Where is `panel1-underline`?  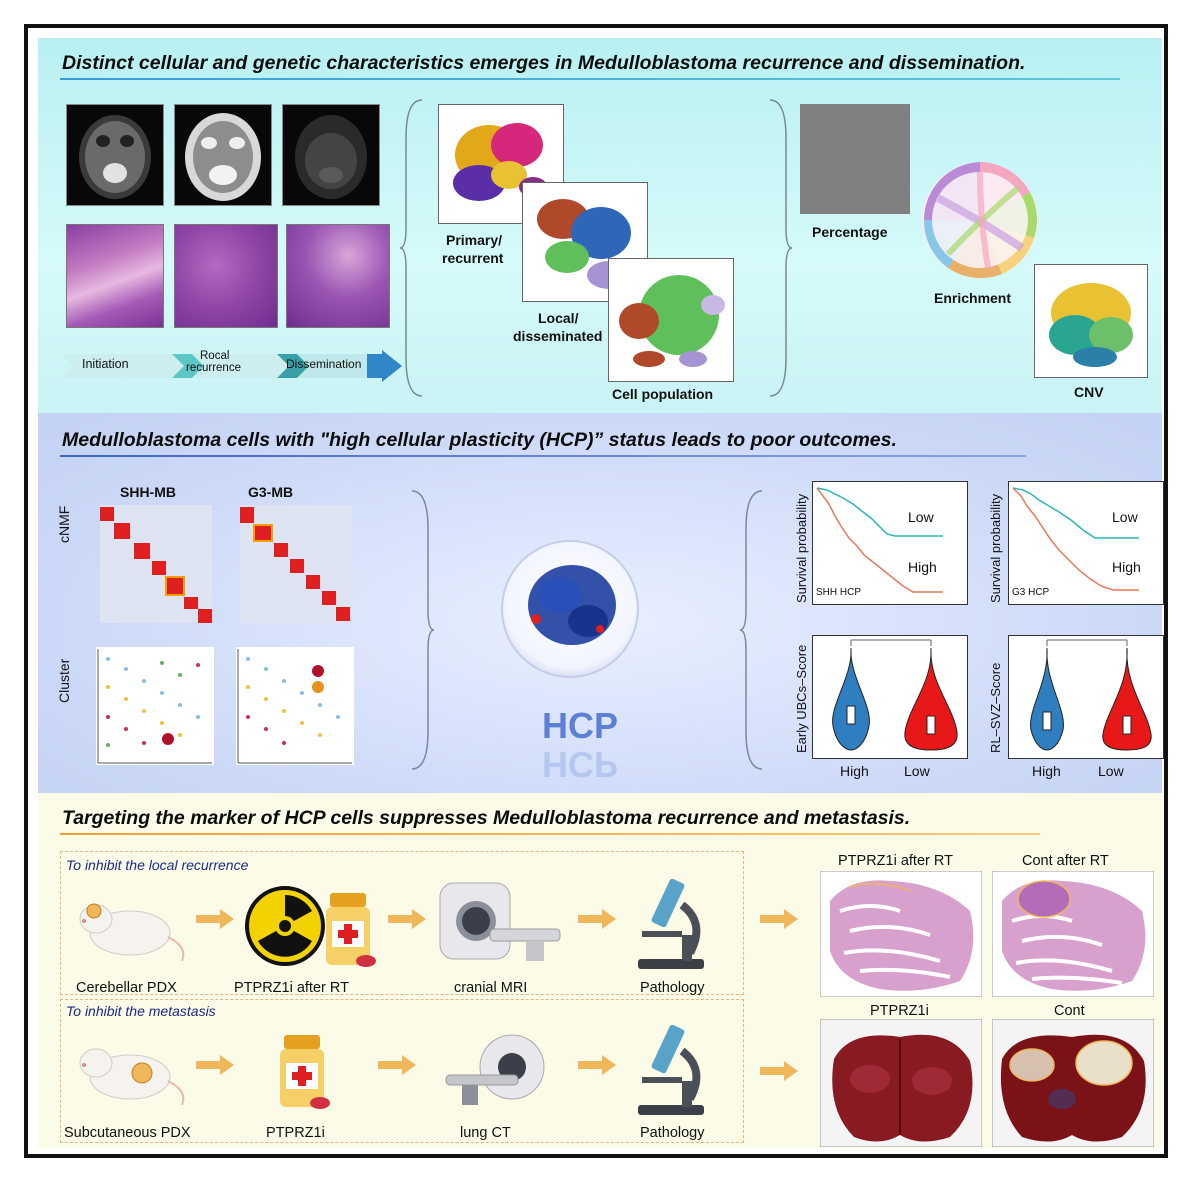
panel1-underline is located at coordinates (590, 79).